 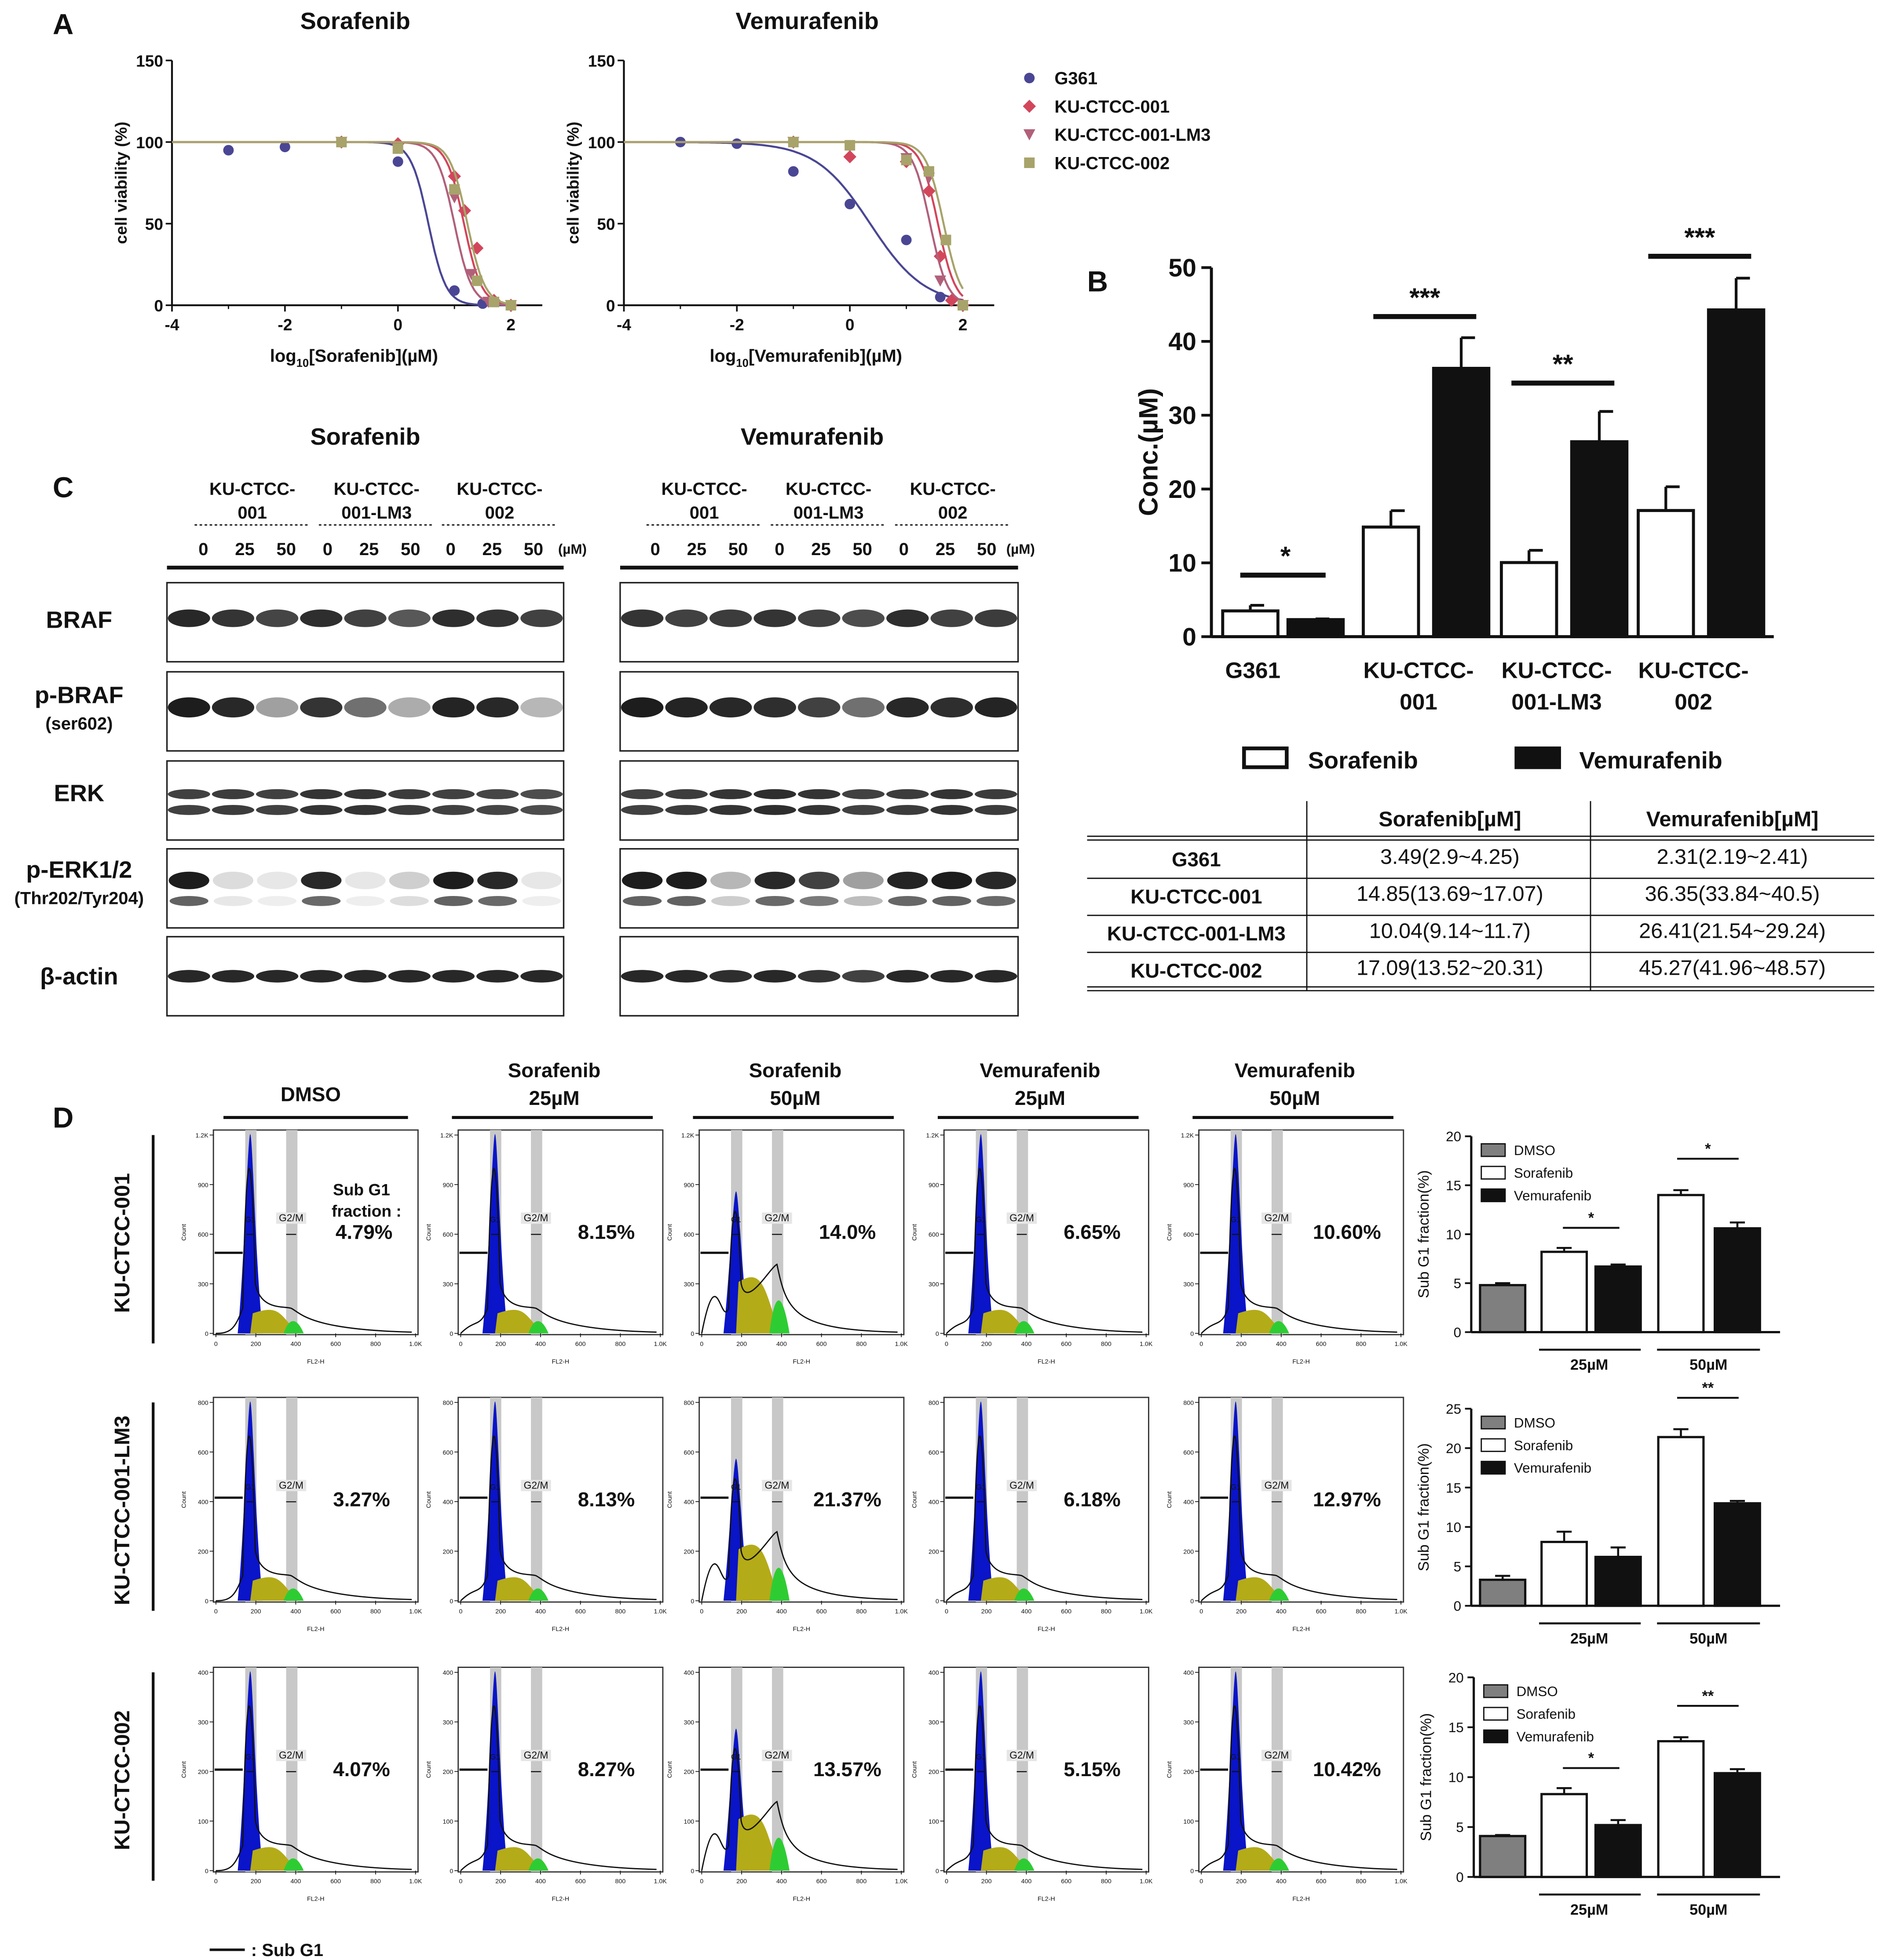 I want to click on dose-unit: (µM), so click(x=1021, y=549).